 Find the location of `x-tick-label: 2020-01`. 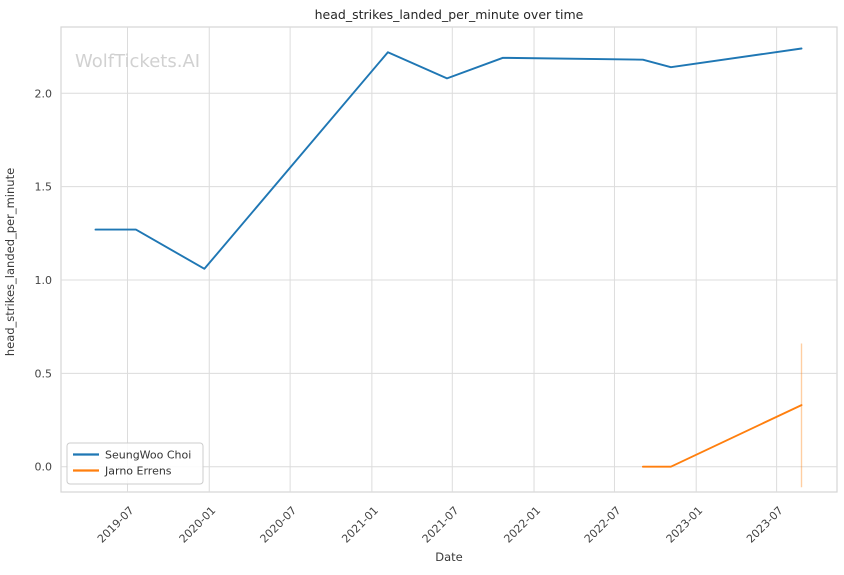

x-tick-label: 2020-01 is located at coordinates (198, 525).